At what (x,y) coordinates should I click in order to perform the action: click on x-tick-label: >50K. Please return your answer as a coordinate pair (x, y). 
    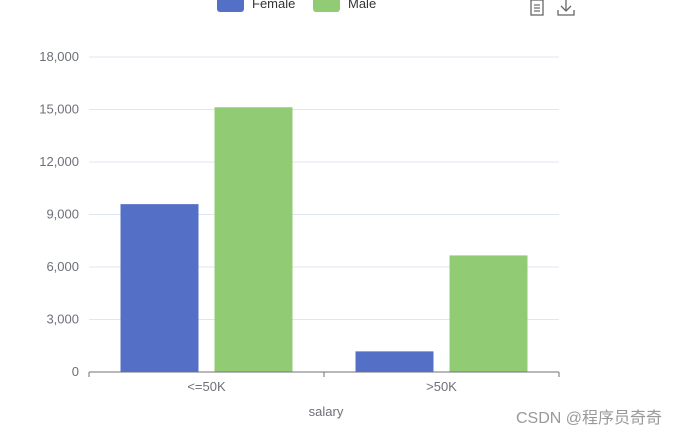
    Looking at the image, I should click on (441, 386).